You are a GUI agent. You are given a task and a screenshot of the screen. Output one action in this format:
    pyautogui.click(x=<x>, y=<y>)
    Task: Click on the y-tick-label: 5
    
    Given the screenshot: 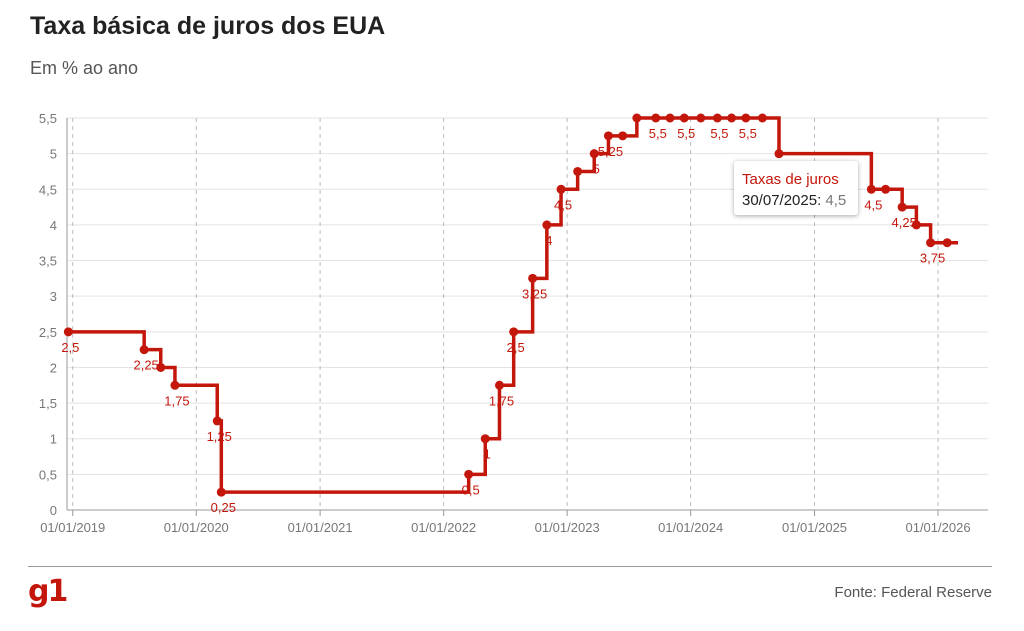 What is the action you would take?
    pyautogui.click(x=53, y=154)
    